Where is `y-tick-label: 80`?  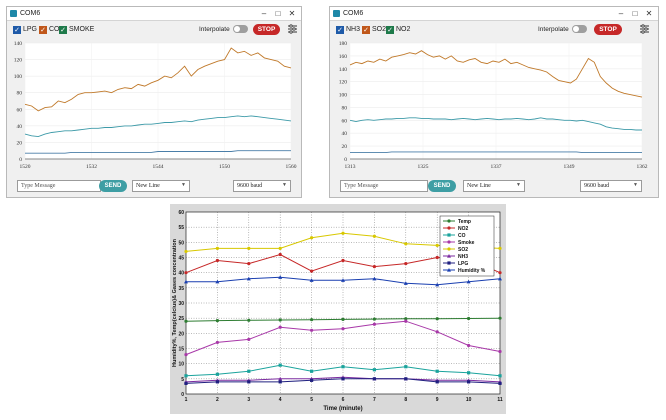
y-tick-label: 80 is located at coordinates (20, 94).